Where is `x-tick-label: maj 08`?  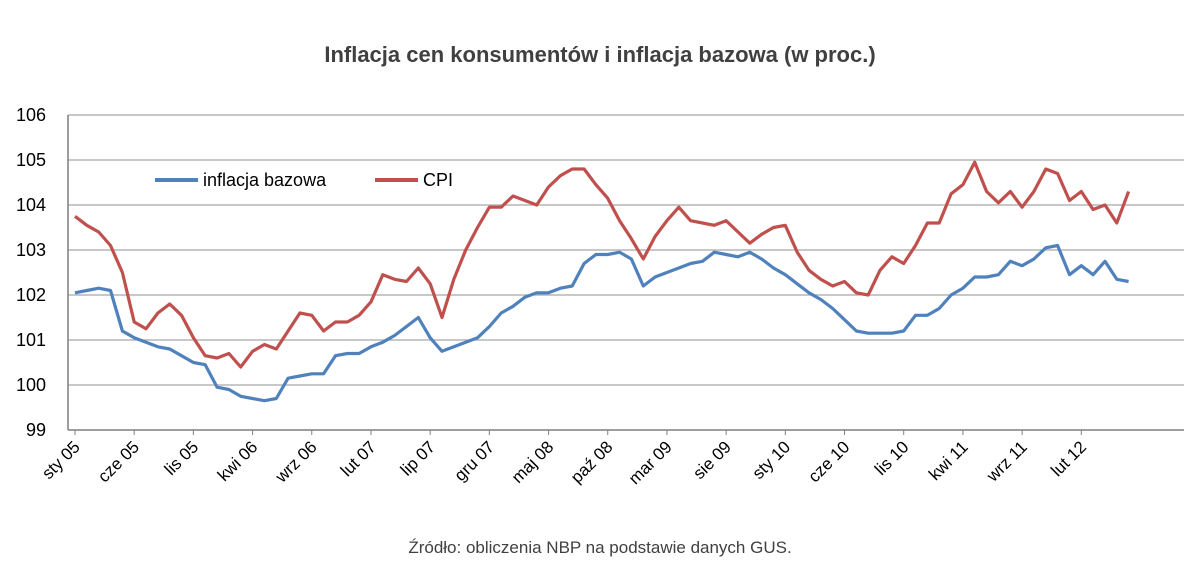 x-tick-label: maj 08 is located at coordinates (533, 462).